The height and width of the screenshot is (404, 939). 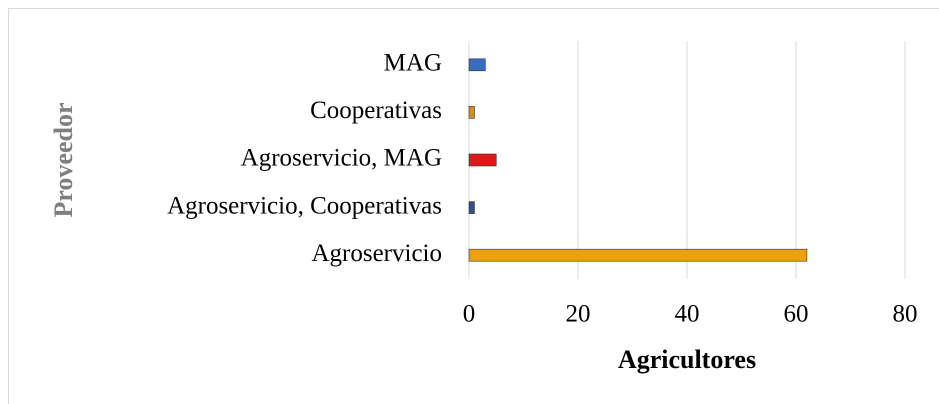 What do you see at coordinates (376, 110) in the screenshot?
I see `y-tick-label: Cooperativas` at bounding box center [376, 110].